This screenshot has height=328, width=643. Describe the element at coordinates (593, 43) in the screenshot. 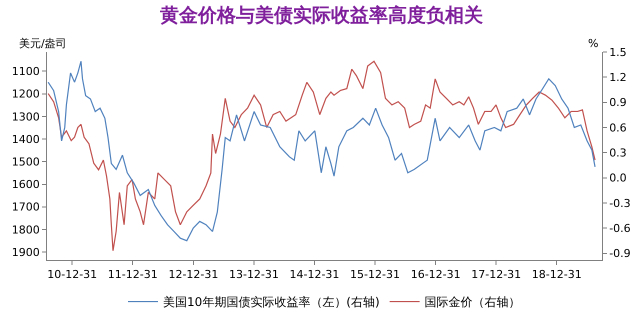

I see `y2-axis-title: %` at that location.